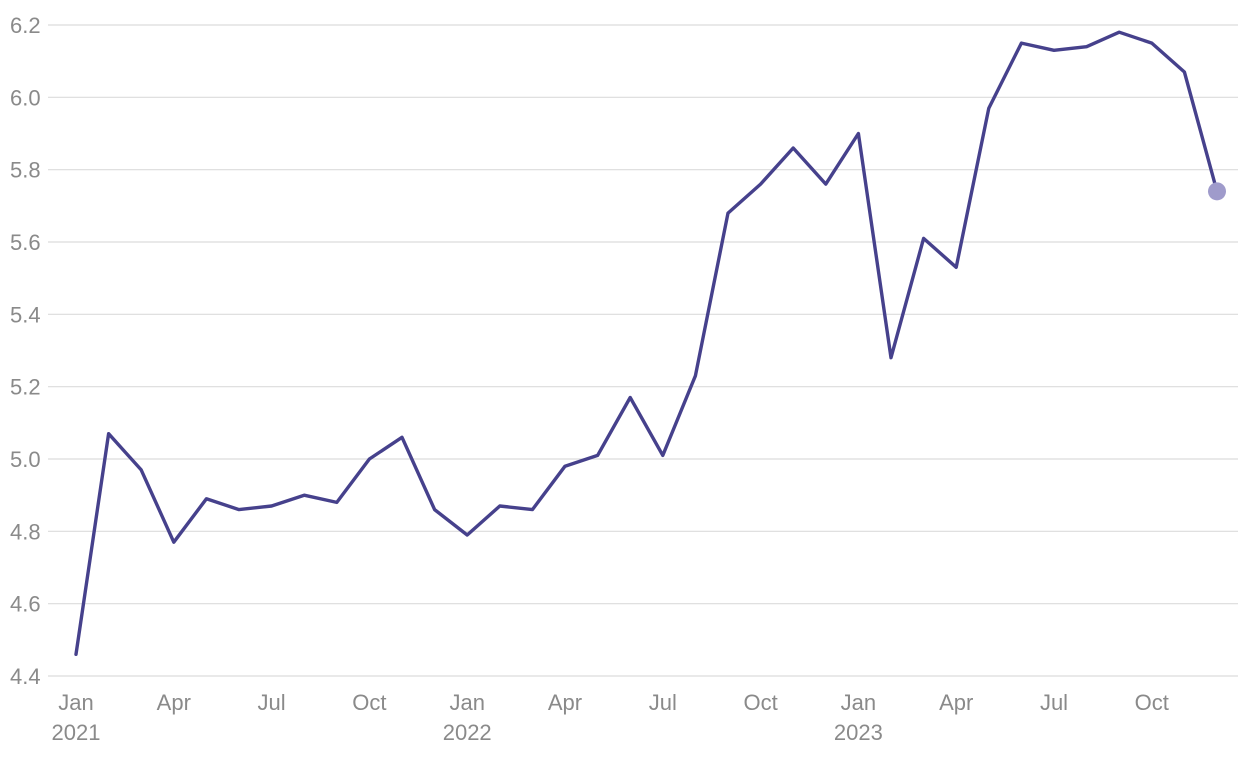 The width and height of the screenshot is (1250, 764). I want to click on y-tick-label: 5.4, so click(25, 314).